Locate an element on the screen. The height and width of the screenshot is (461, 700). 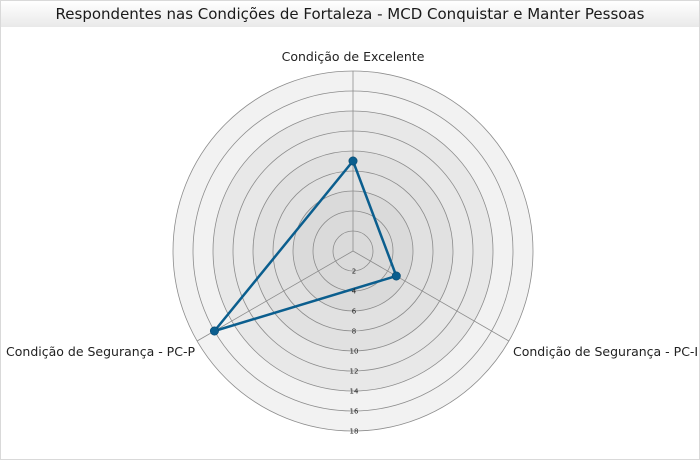
radial-tick-labels: 2 4 6 8 10 12 14 16 18 is located at coordinates (354, 352).